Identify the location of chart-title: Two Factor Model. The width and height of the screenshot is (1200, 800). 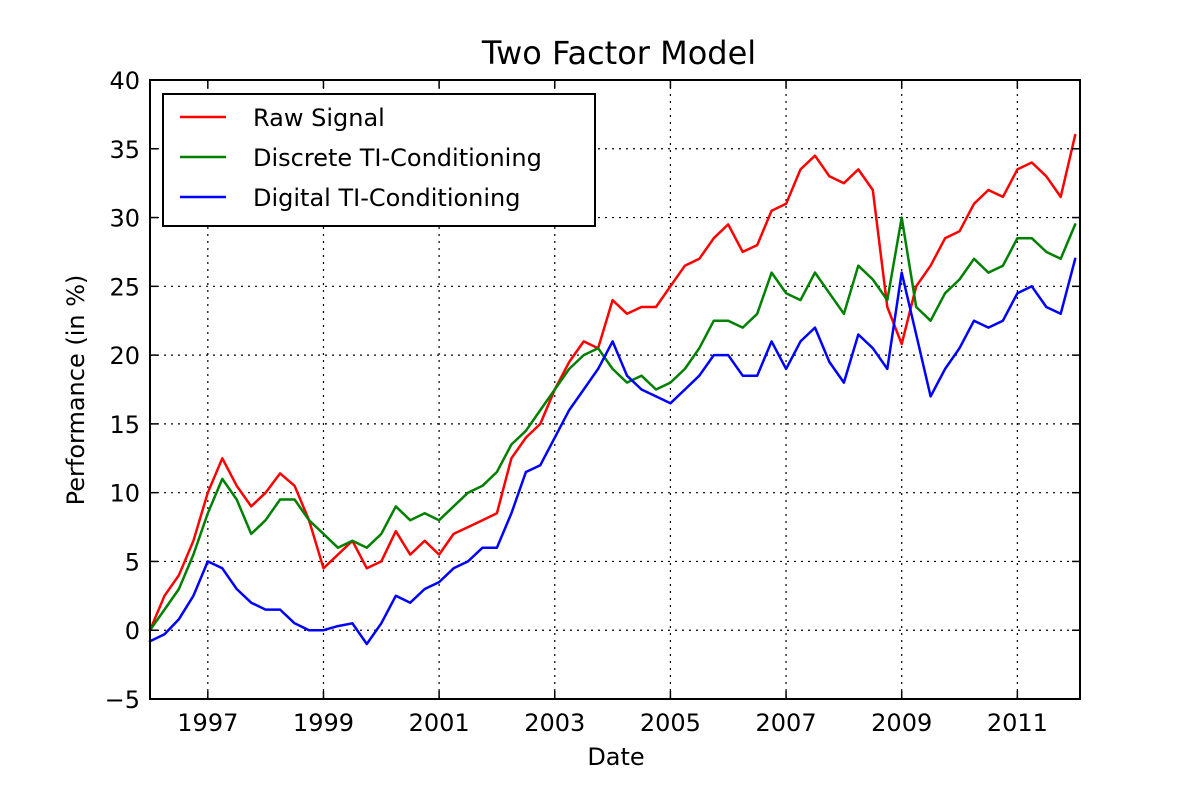
(618, 53).